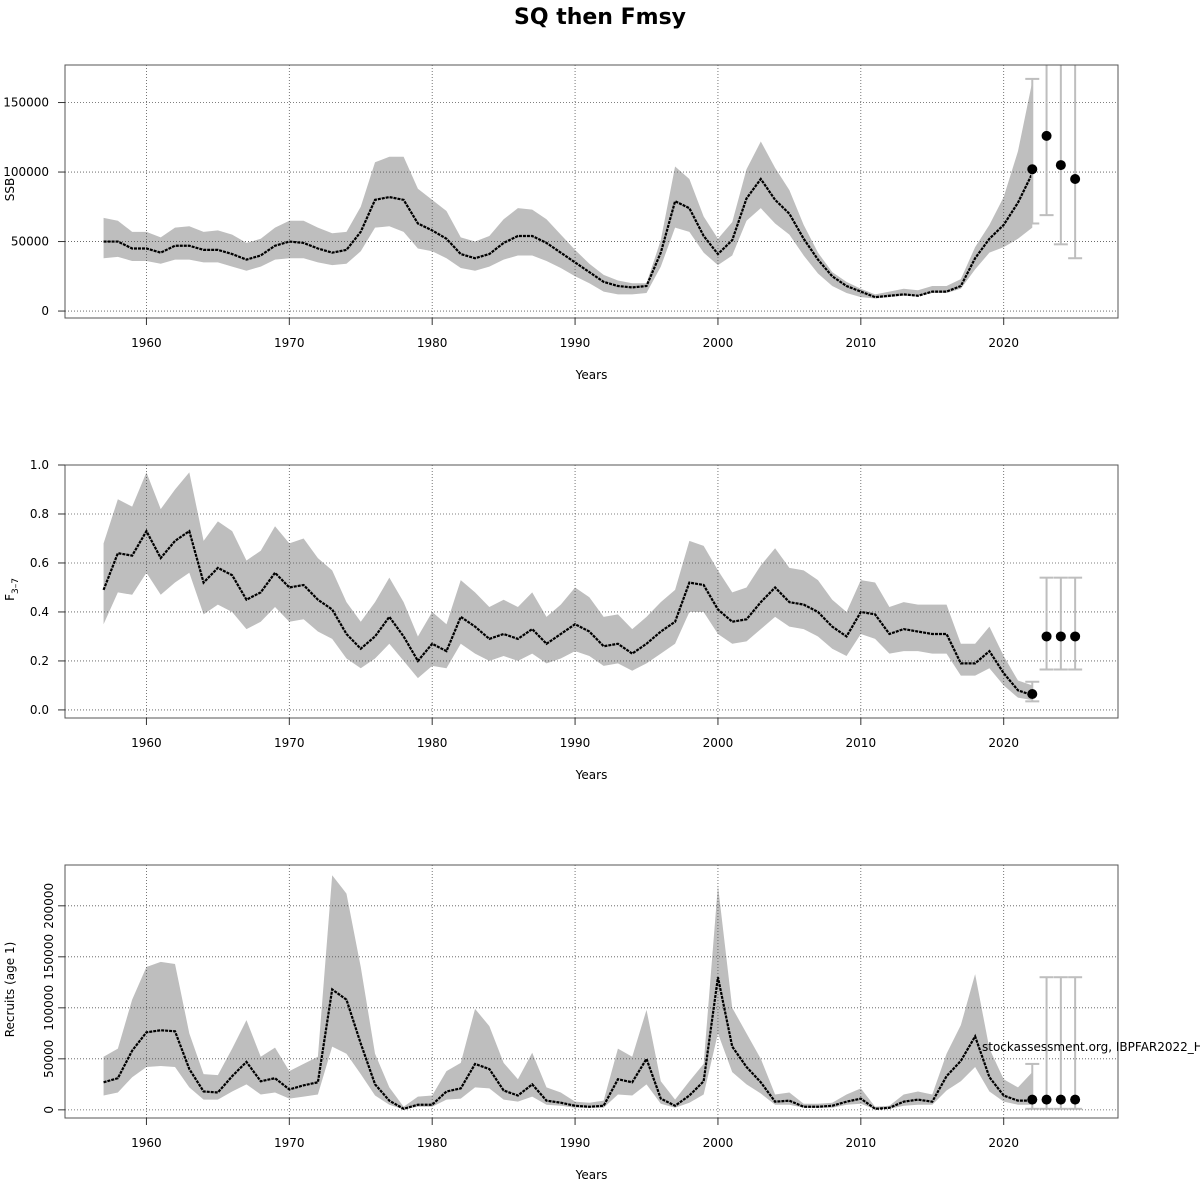 The image size is (1200, 1200). I want to click on y-tick-label: 0.4, so click(39, 612).